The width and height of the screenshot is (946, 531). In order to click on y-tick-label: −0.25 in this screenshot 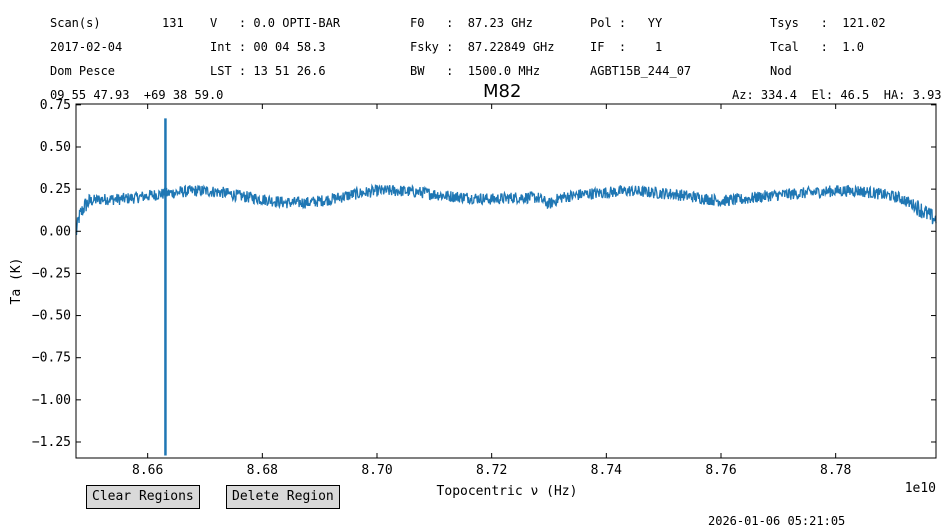, I will do `click(51, 273)`.